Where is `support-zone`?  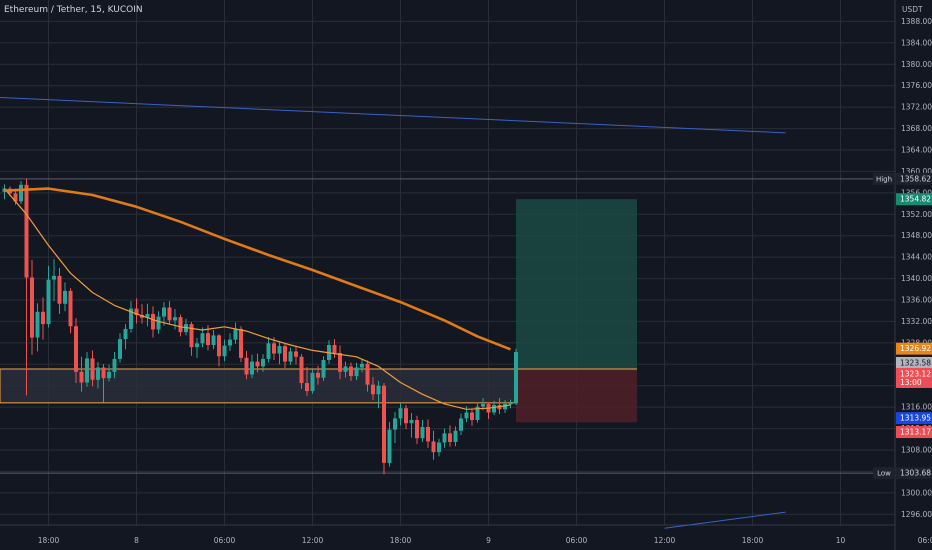 support-zone is located at coordinates (258, 386).